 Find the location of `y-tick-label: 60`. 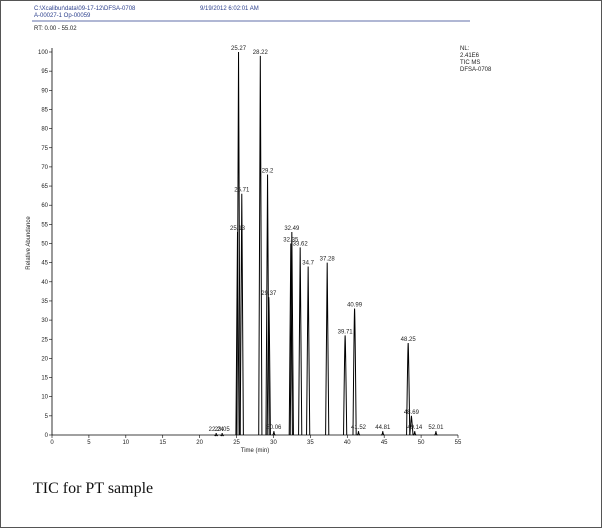

y-tick-label: 60 is located at coordinates (44, 206).